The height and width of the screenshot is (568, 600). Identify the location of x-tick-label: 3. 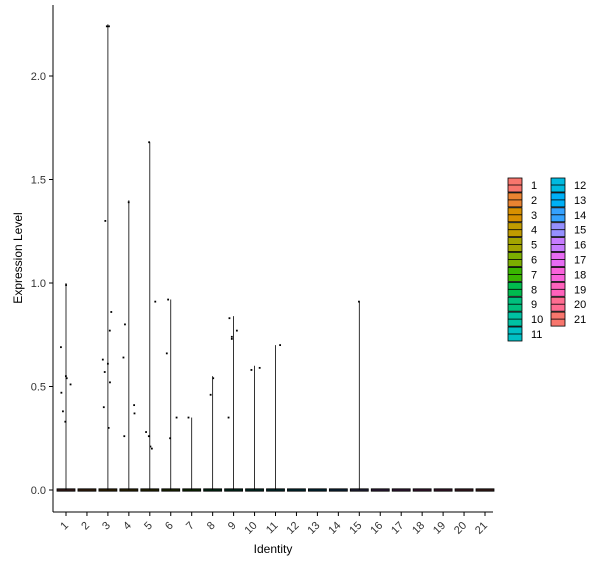
(106, 526).